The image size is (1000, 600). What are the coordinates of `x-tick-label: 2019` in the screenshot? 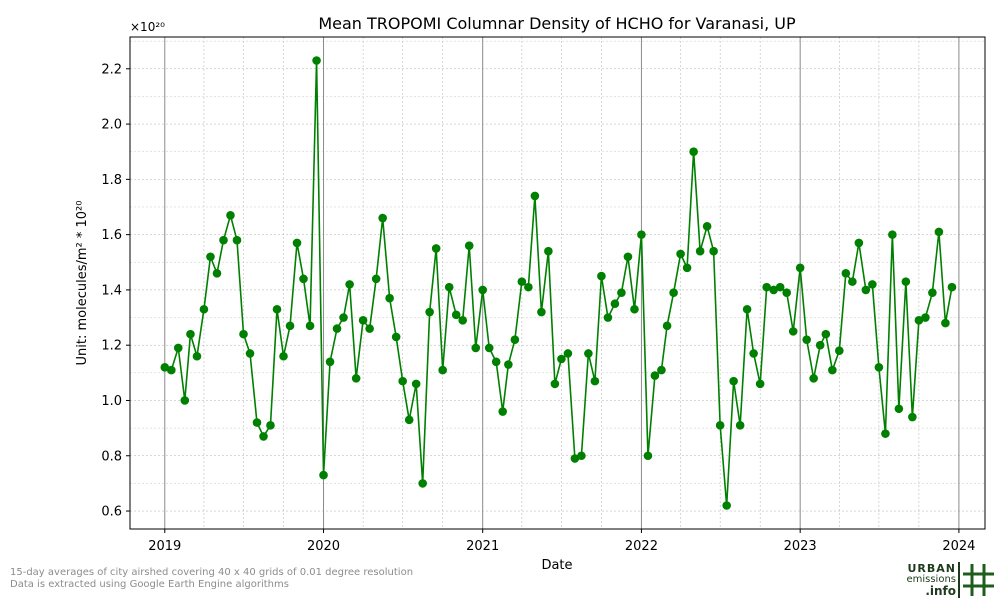 It's located at (164, 546).